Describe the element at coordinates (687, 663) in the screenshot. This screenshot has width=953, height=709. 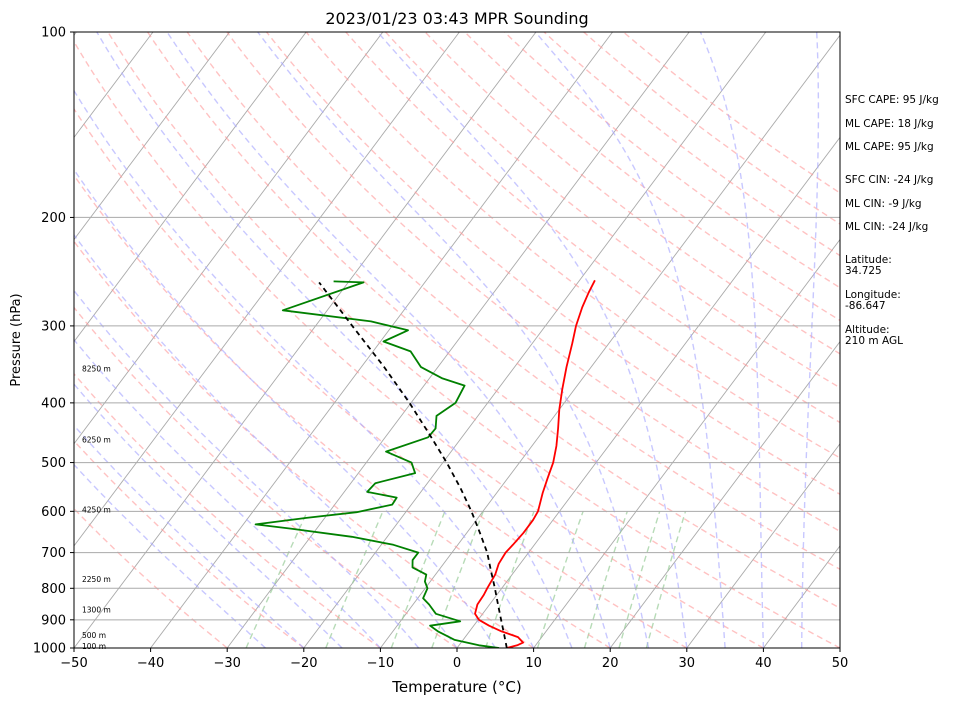
I see `x-tick-label: 30` at that location.